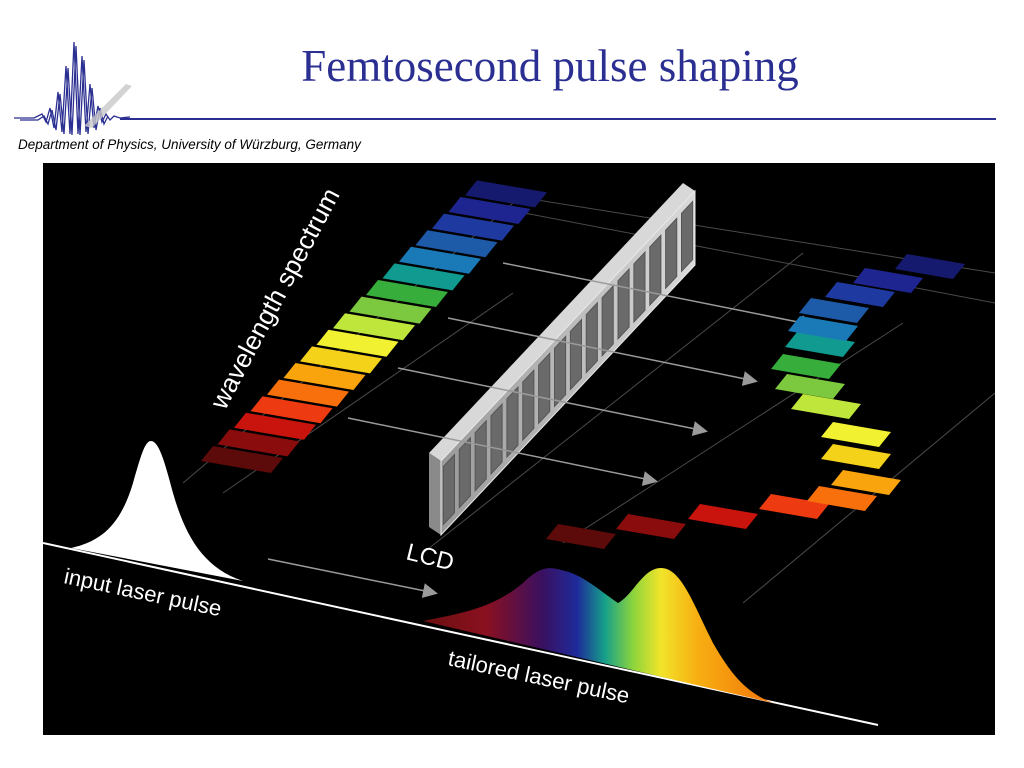 This screenshot has height=768, width=1024. Describe the element at coordinates (598, 635) in the screenshot. I see `tailored-pulse-shape` at that location.